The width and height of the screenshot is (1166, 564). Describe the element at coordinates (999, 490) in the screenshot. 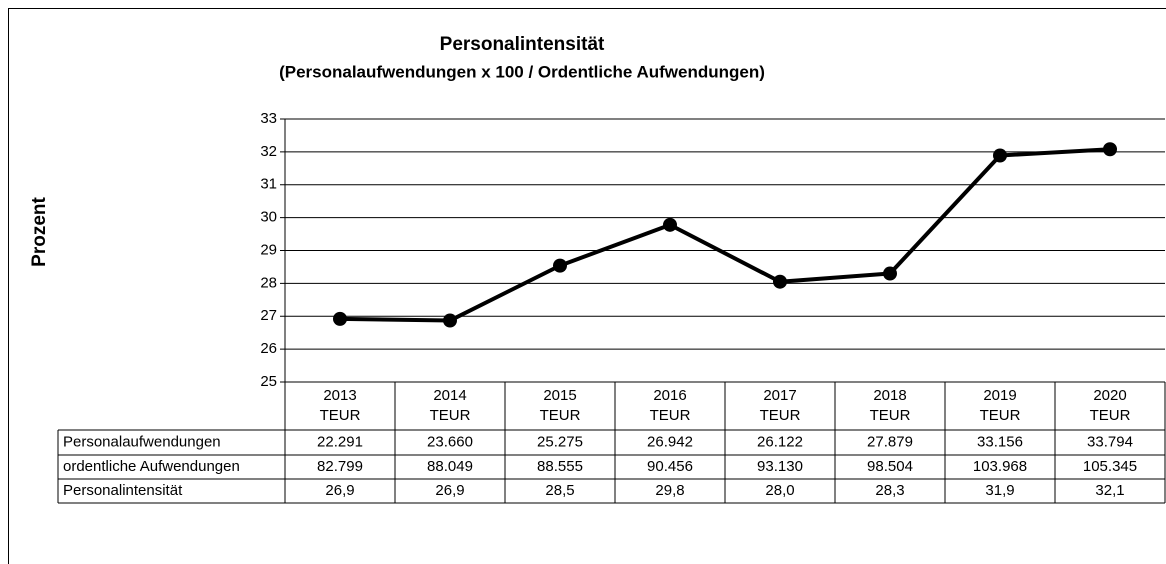

I see `value-label: 31,9` at that location.